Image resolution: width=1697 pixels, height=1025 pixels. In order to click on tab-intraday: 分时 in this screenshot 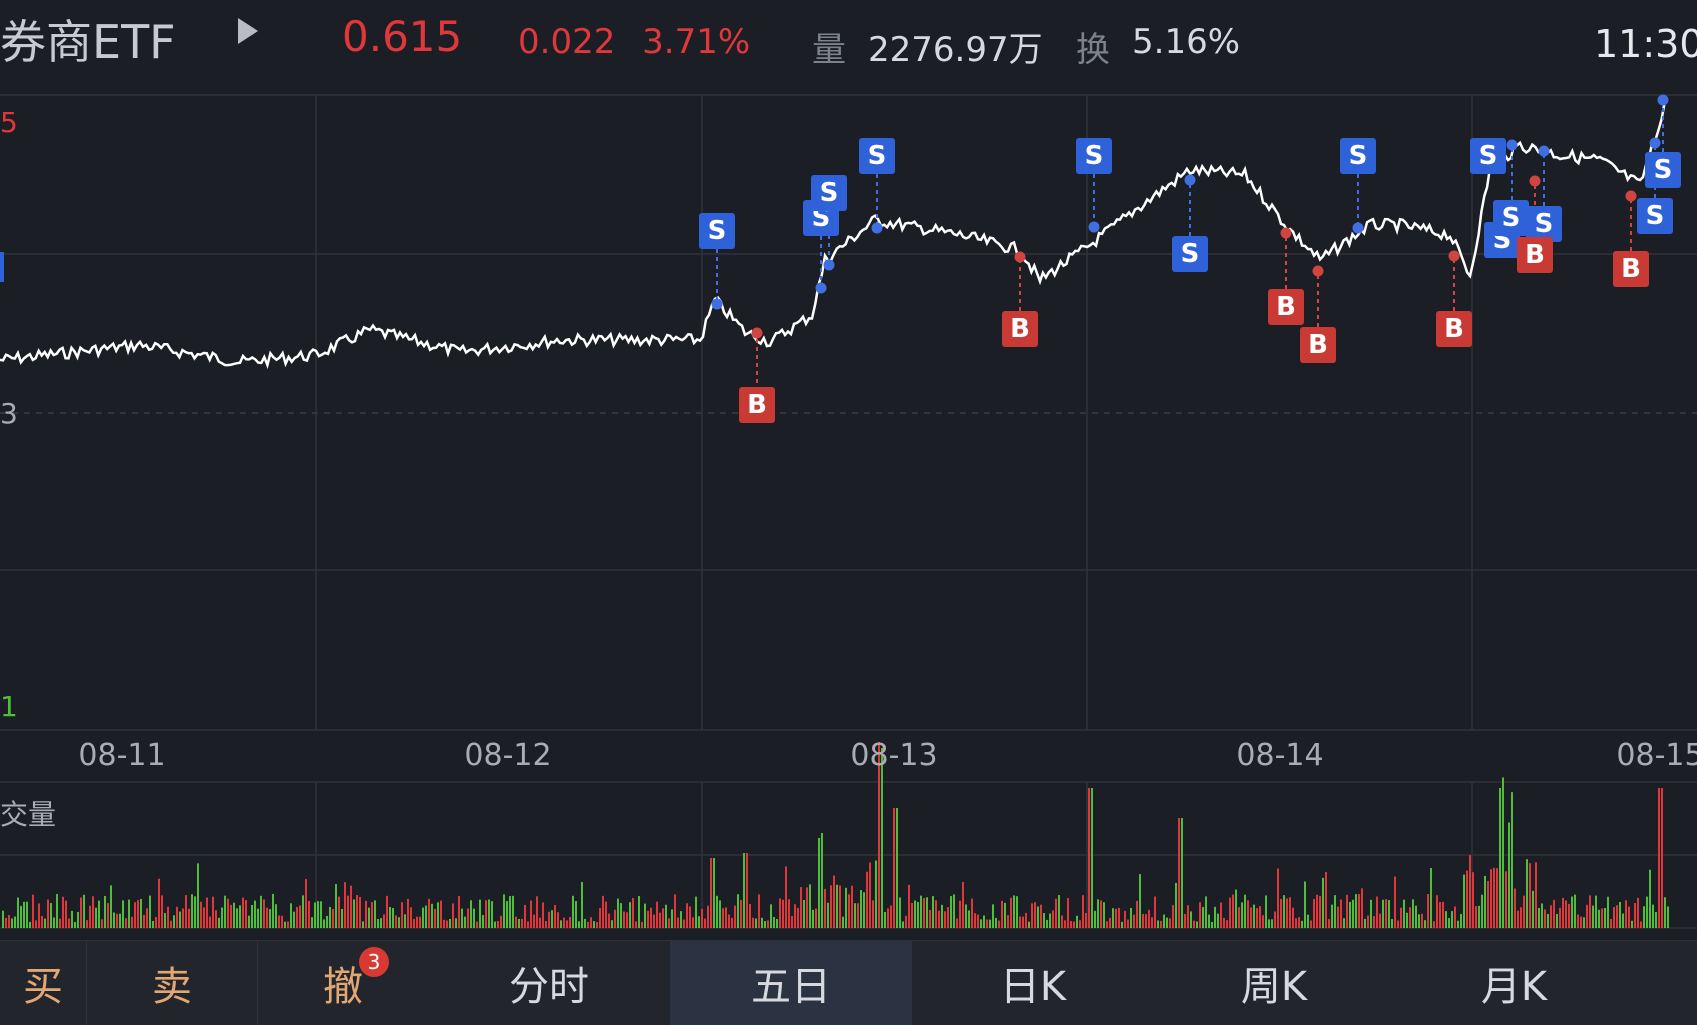, I will do `click(549, 987)`.